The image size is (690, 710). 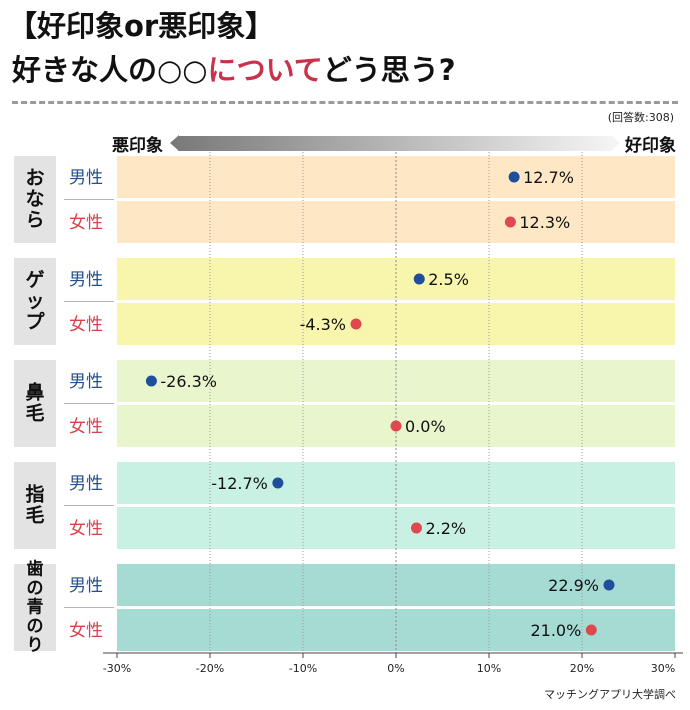 What do you see at coordinates (395, 143) in the screenshot?
I see `impression-gradient-bar` at bounding box center [395, 143].